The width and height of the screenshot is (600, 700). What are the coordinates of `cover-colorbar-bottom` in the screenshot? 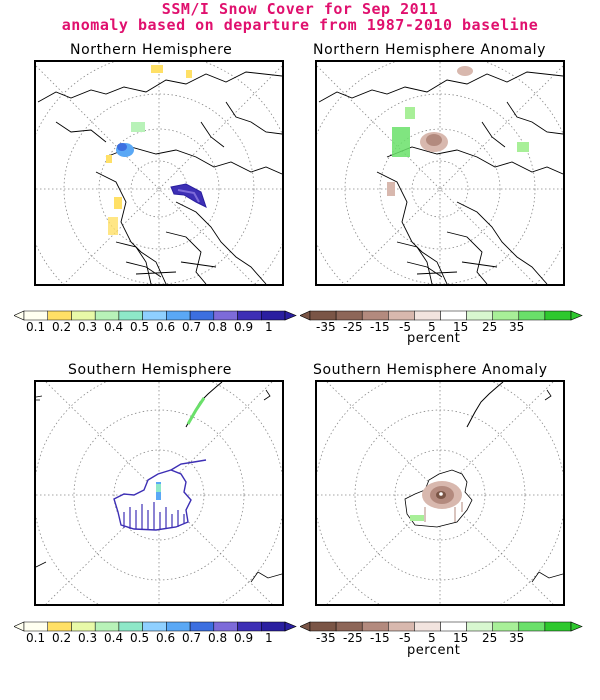 It's located at (155, 626).